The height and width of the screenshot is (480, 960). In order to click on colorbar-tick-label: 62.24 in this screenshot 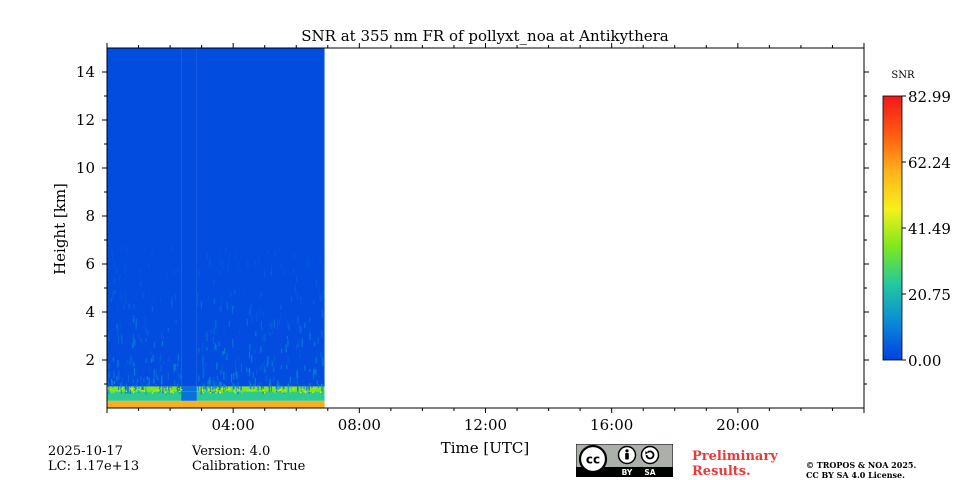, I will do `click(929, 163)`.